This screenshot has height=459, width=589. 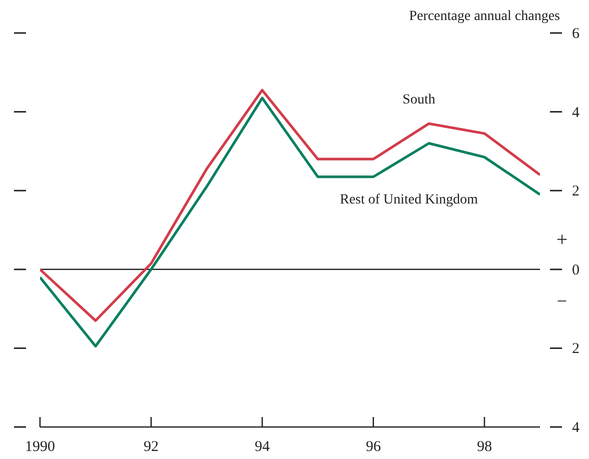 What do you see at coordinates (409, 200) in the screenshot?
I see `series-label: Rest of United Kingdom` at bounding box center [409, 200].